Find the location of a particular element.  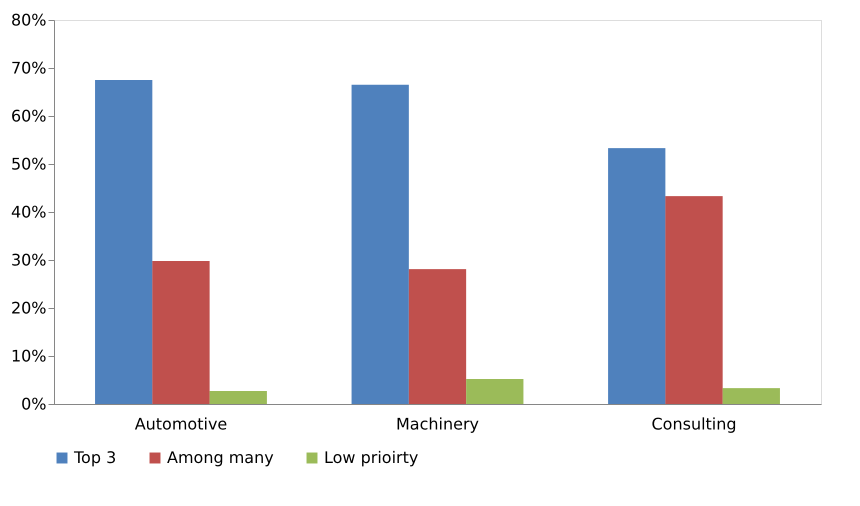

y-tick-label: 30% is located at coordinates (28, 260).